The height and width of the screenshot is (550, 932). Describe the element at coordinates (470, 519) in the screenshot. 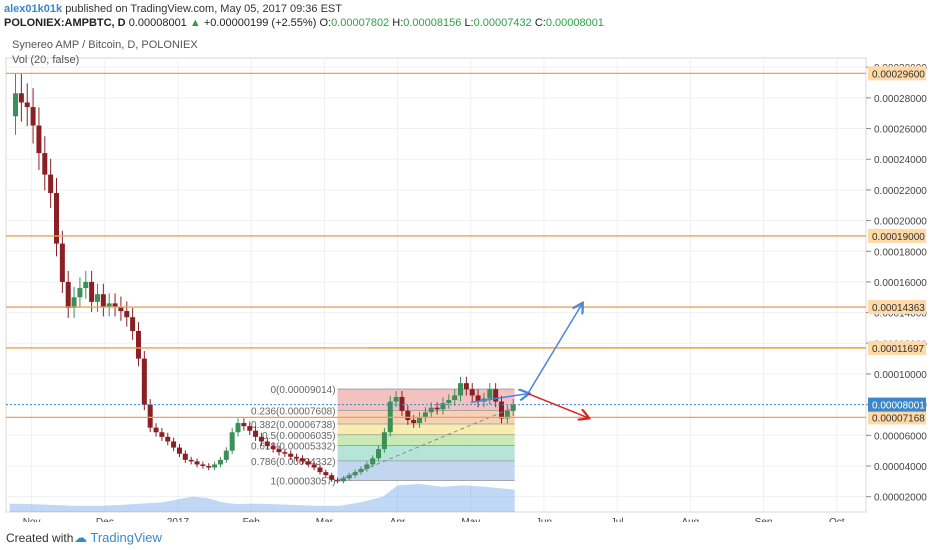

I see `x-tick-label: May` at that location.